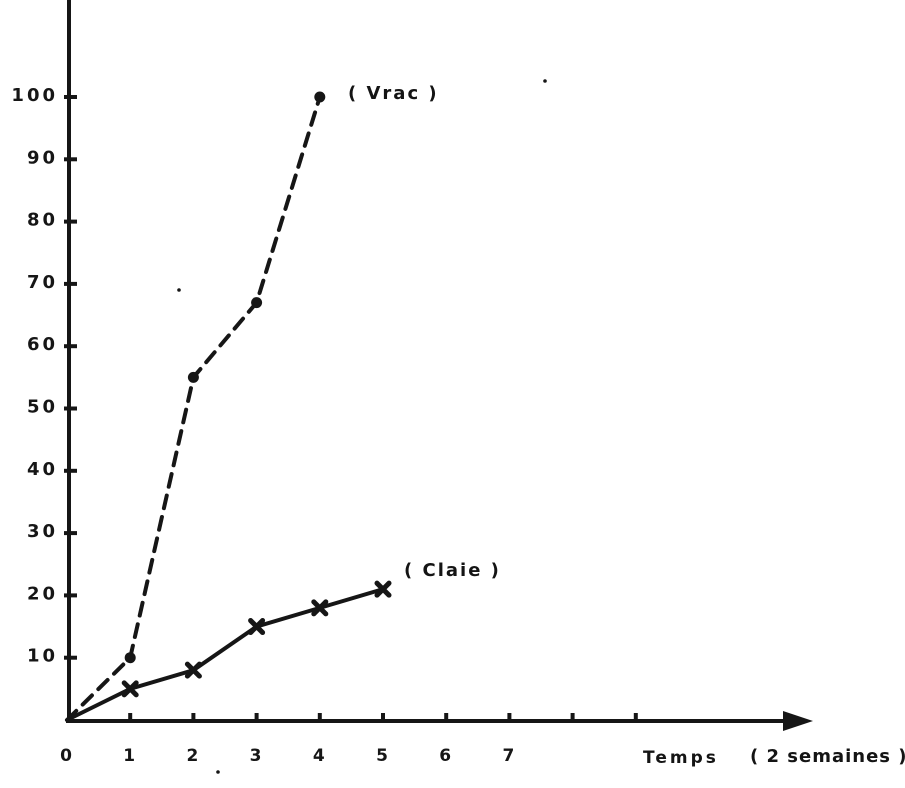  I want to click on x-tick-label: 5, so click(382, 756).